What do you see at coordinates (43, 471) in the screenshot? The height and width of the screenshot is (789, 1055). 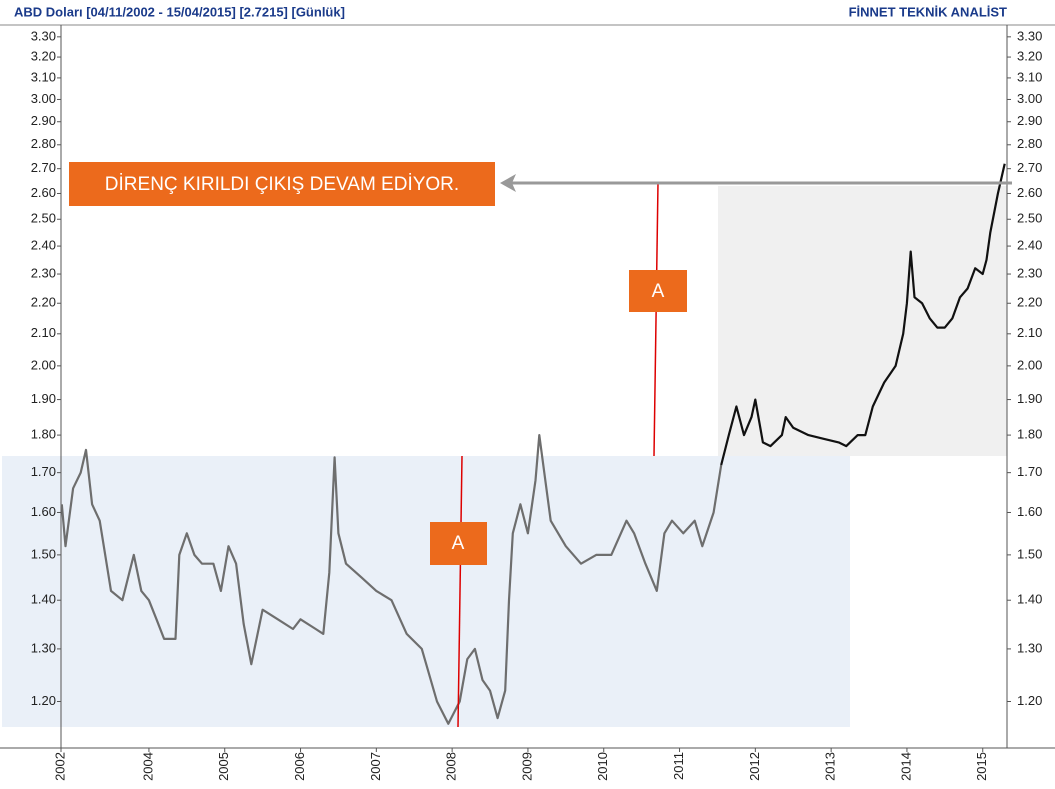 I see `y-tick-label: 1.70` at bounding box center [43, 471].